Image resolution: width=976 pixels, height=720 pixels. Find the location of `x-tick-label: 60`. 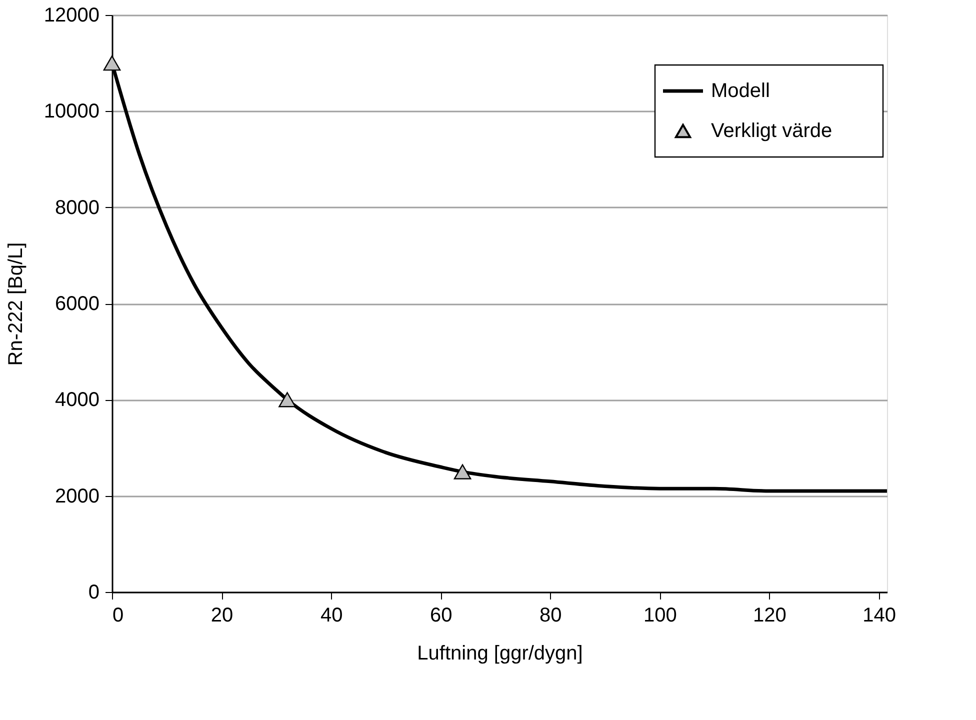

x-tick-label: 60 is located at coordinates (441, 615).